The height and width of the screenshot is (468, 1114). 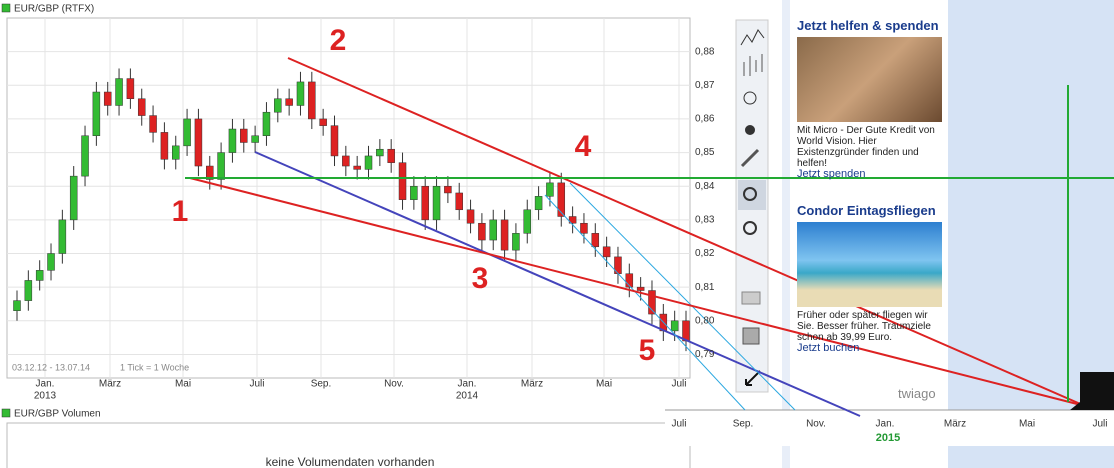 What do you see at coordinates (532, 384) in the screenshot?
I see `x-tick-label: März` at bounding box center [532, 384].